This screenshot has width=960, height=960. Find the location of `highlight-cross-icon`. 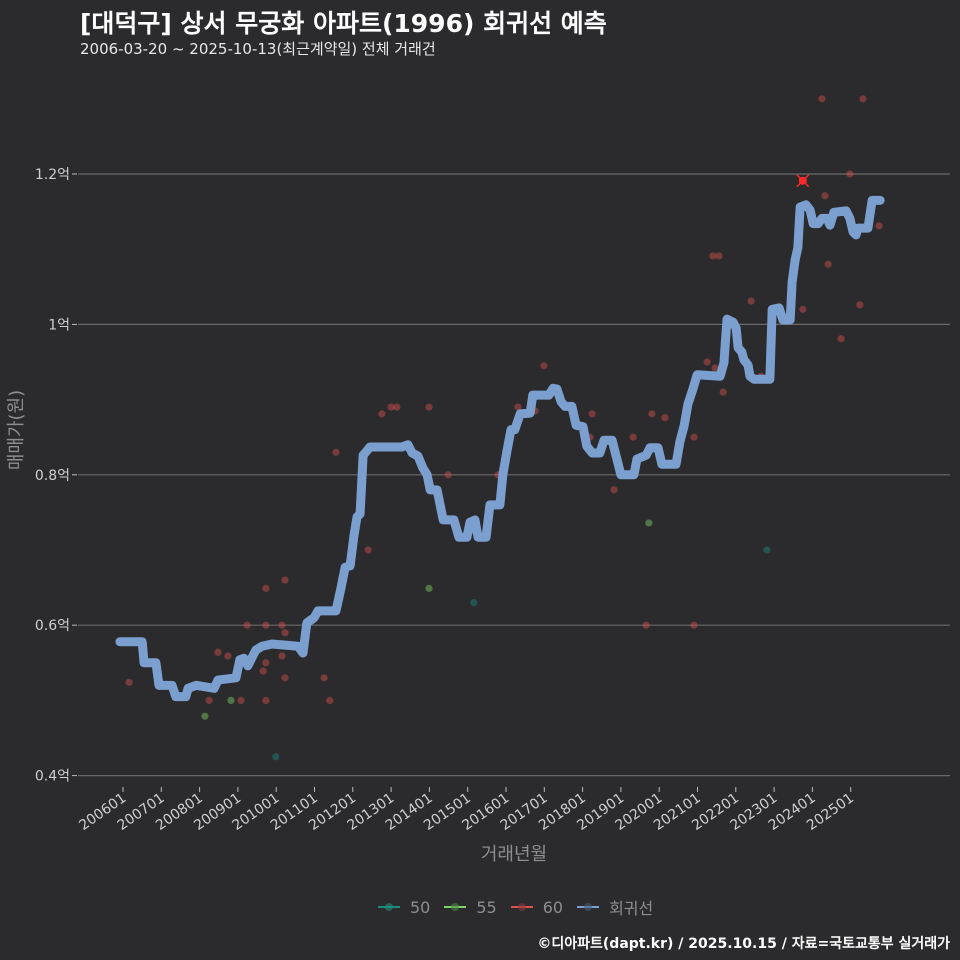

highlight-cross-icon is located at coordinates (803, 181).